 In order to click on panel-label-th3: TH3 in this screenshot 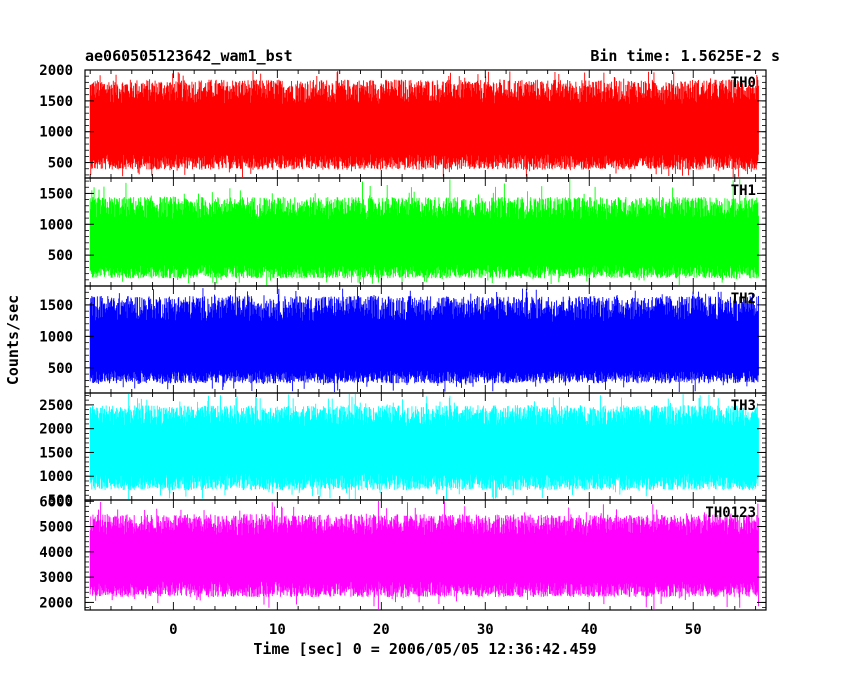, I will do `click(743, 406)`.